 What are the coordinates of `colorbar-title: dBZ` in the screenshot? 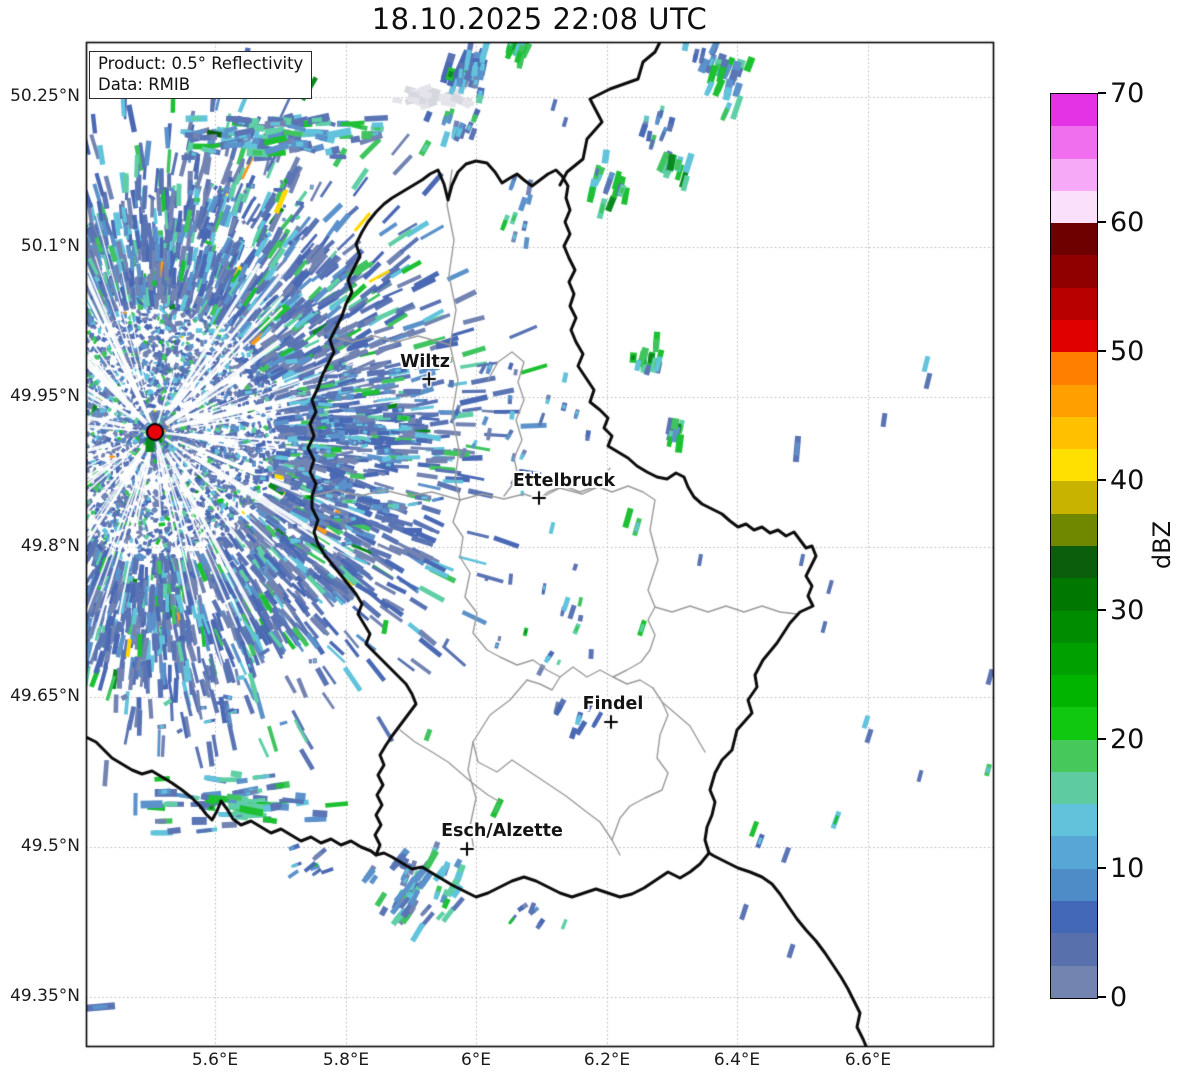 It's located at (1162, 545).